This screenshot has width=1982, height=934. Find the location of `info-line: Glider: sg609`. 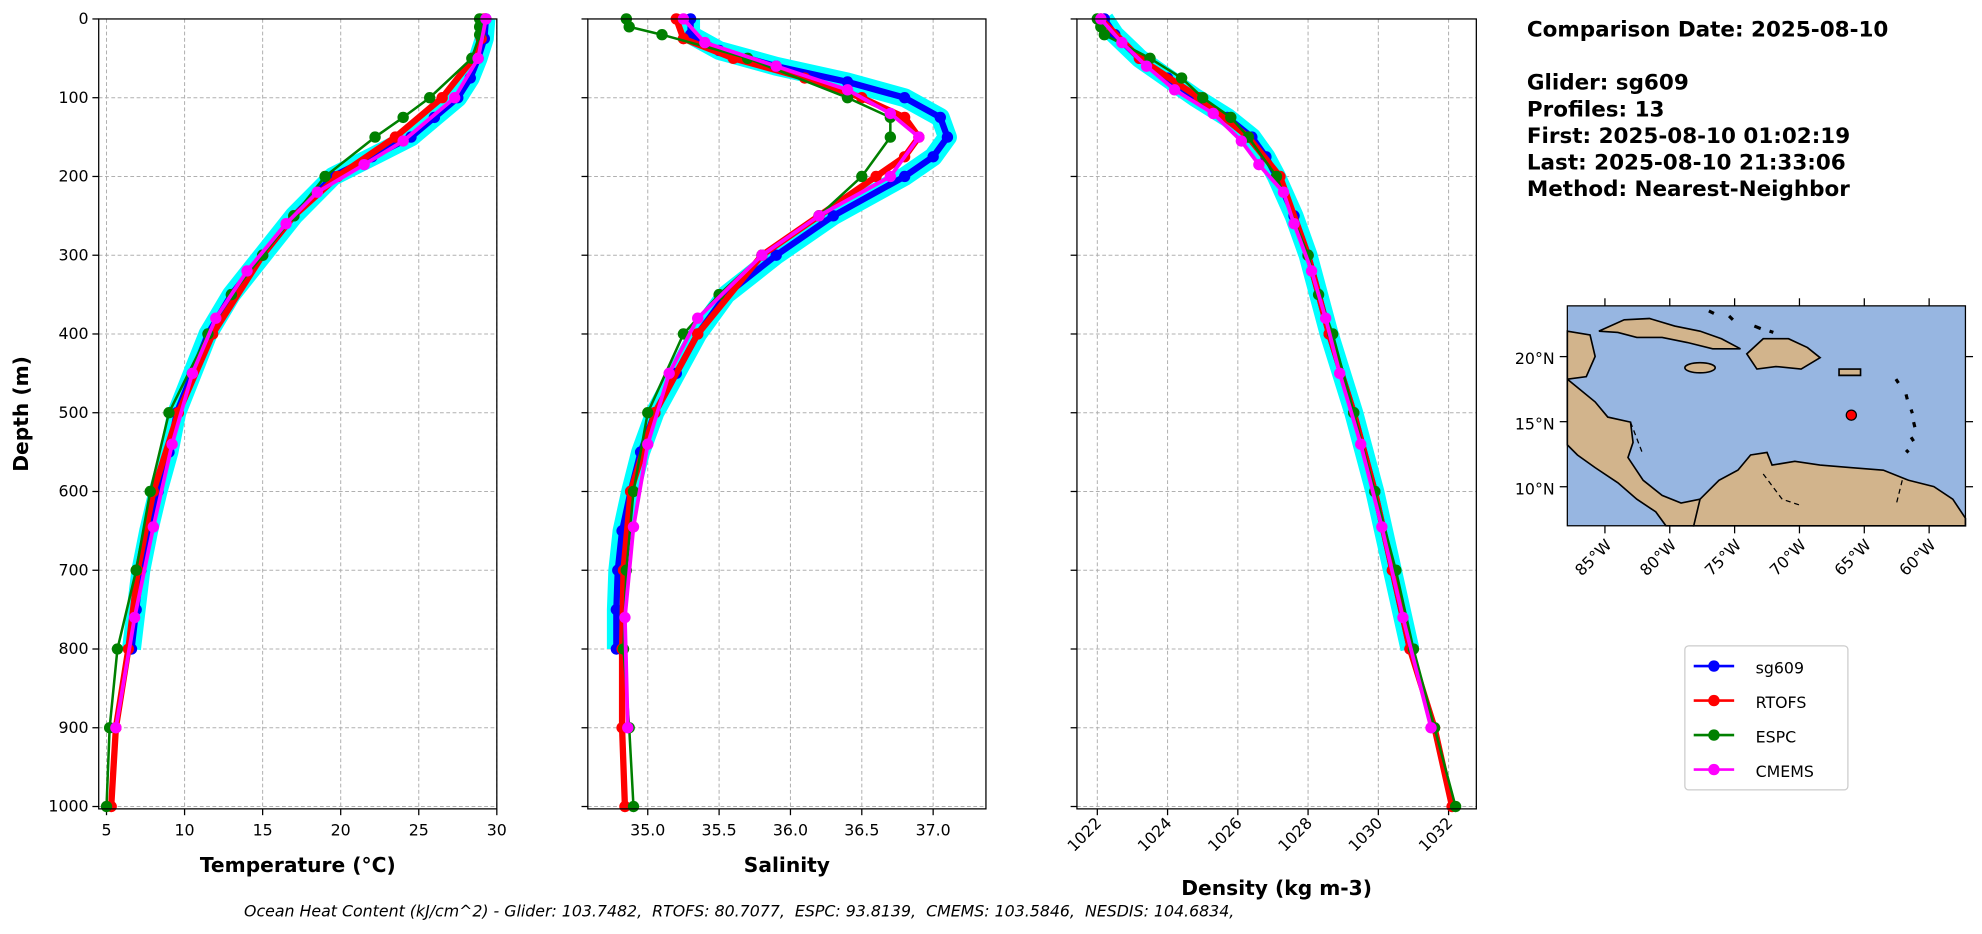

info-line: Glider: sg609 is located at coordinates (1608, 83).